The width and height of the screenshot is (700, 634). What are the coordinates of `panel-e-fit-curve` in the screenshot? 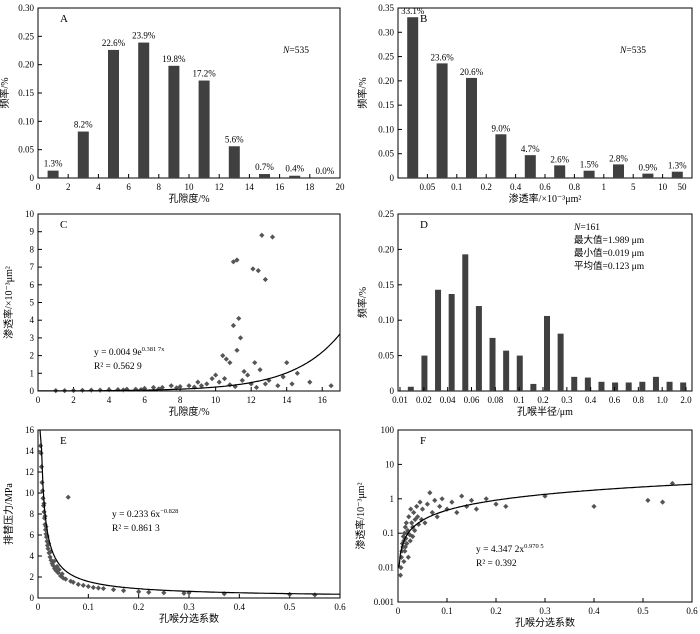 It's located at (190, 512).